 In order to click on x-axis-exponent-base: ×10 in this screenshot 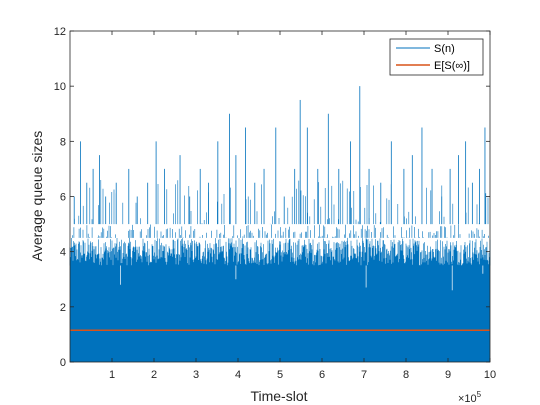, I will do `click(467, 399)`.